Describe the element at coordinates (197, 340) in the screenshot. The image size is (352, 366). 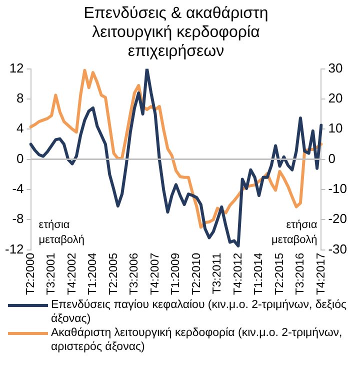
I see `legend-label: Ακαθάριστη λειτουργική κερδοφορία (κιν.μ.ο. 2-τριμήνων, αριστερός άξονας)` at that location.